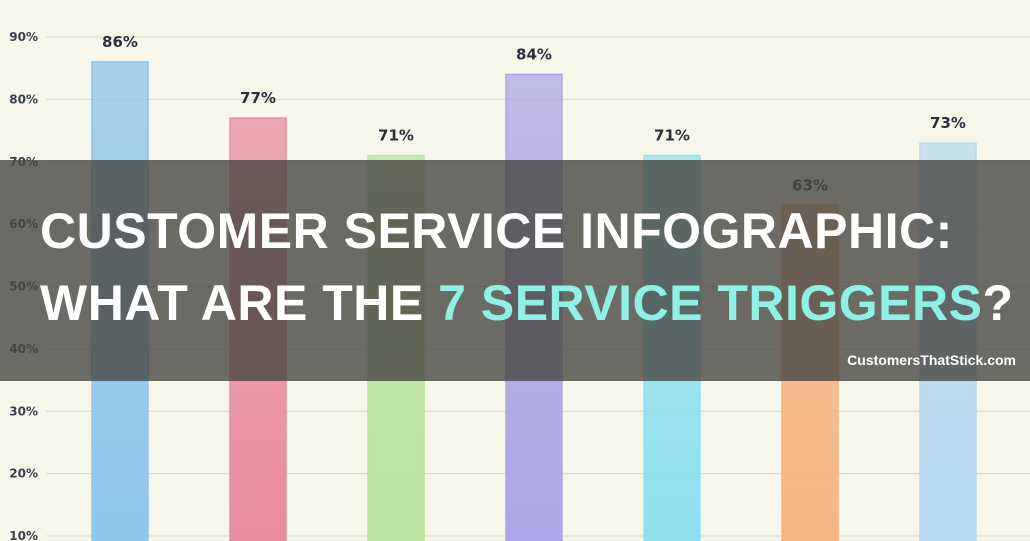 This screenshot has width=1030, height=541. I want to click on bar-value-label-4: 84%, so click(534, 54).